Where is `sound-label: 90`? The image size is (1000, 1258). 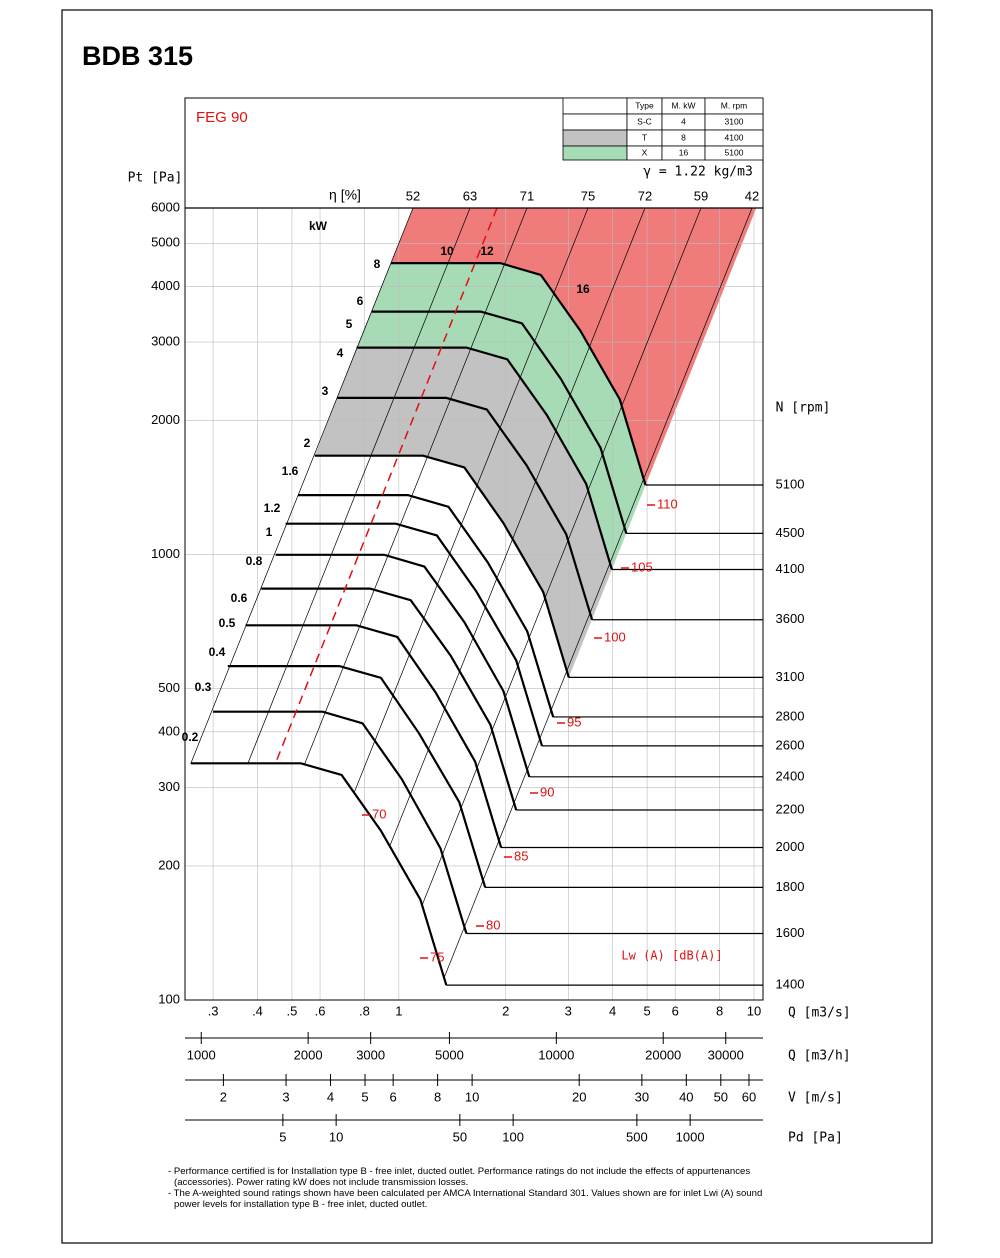 sound-label: 90 is located at coordinates (547, 791).